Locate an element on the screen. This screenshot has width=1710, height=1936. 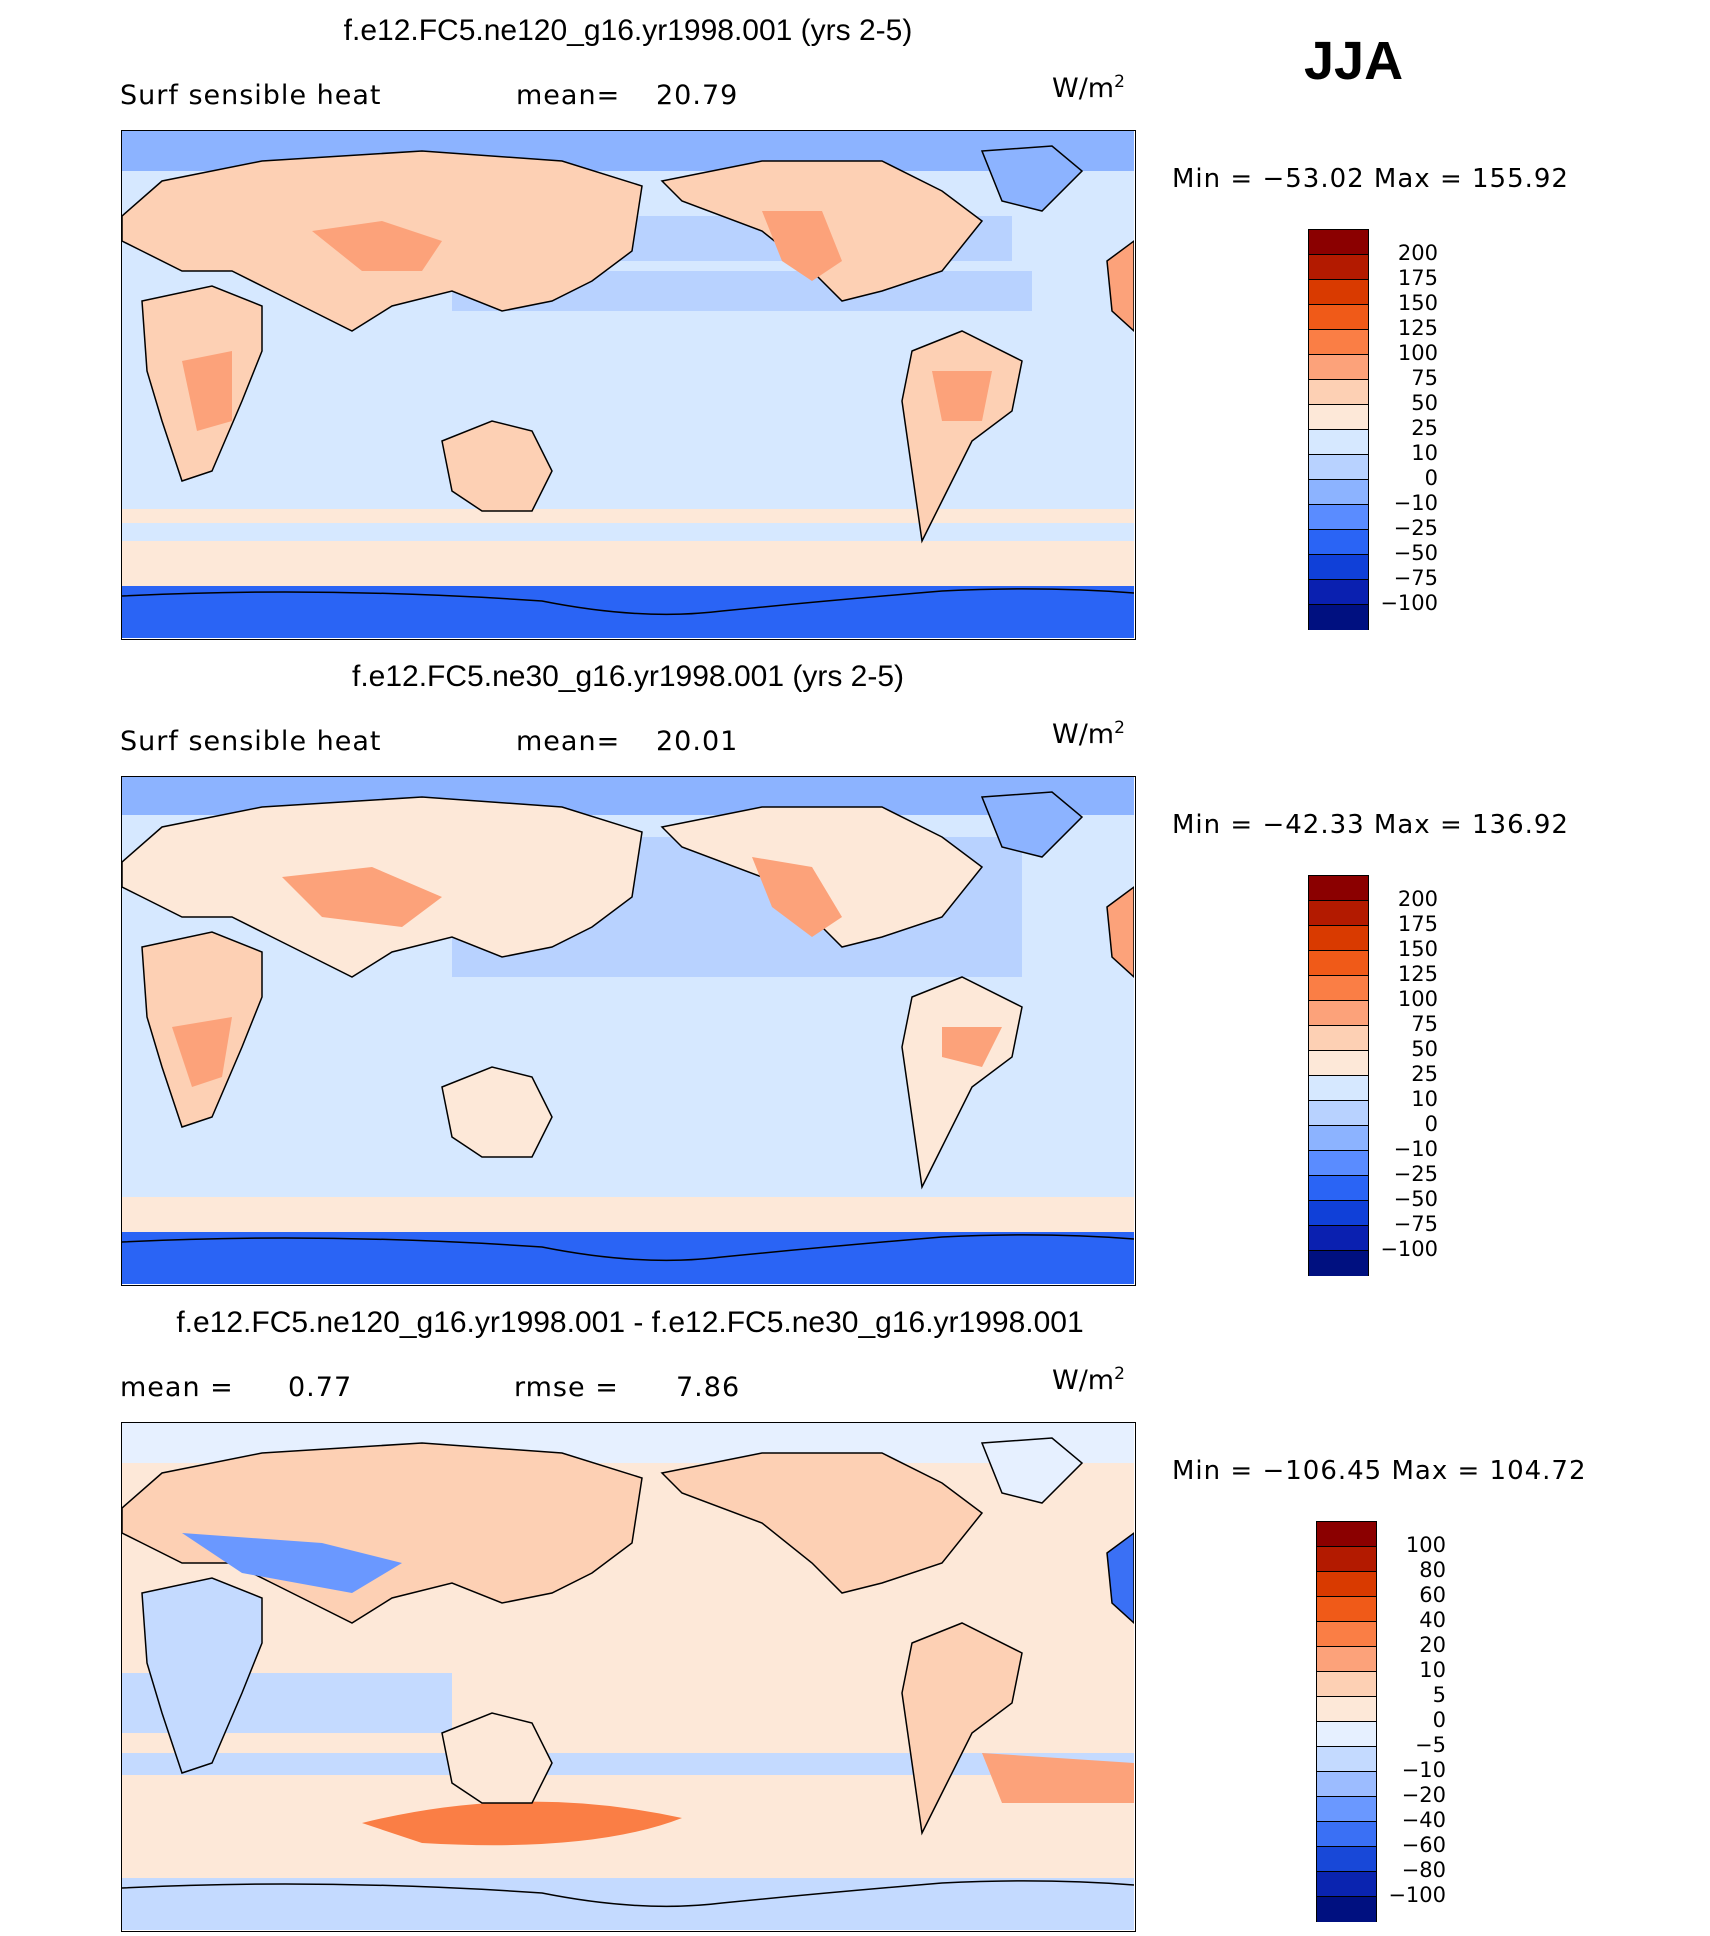
panel-3-units: W/m2 is located at coordinates (1088, 1380).